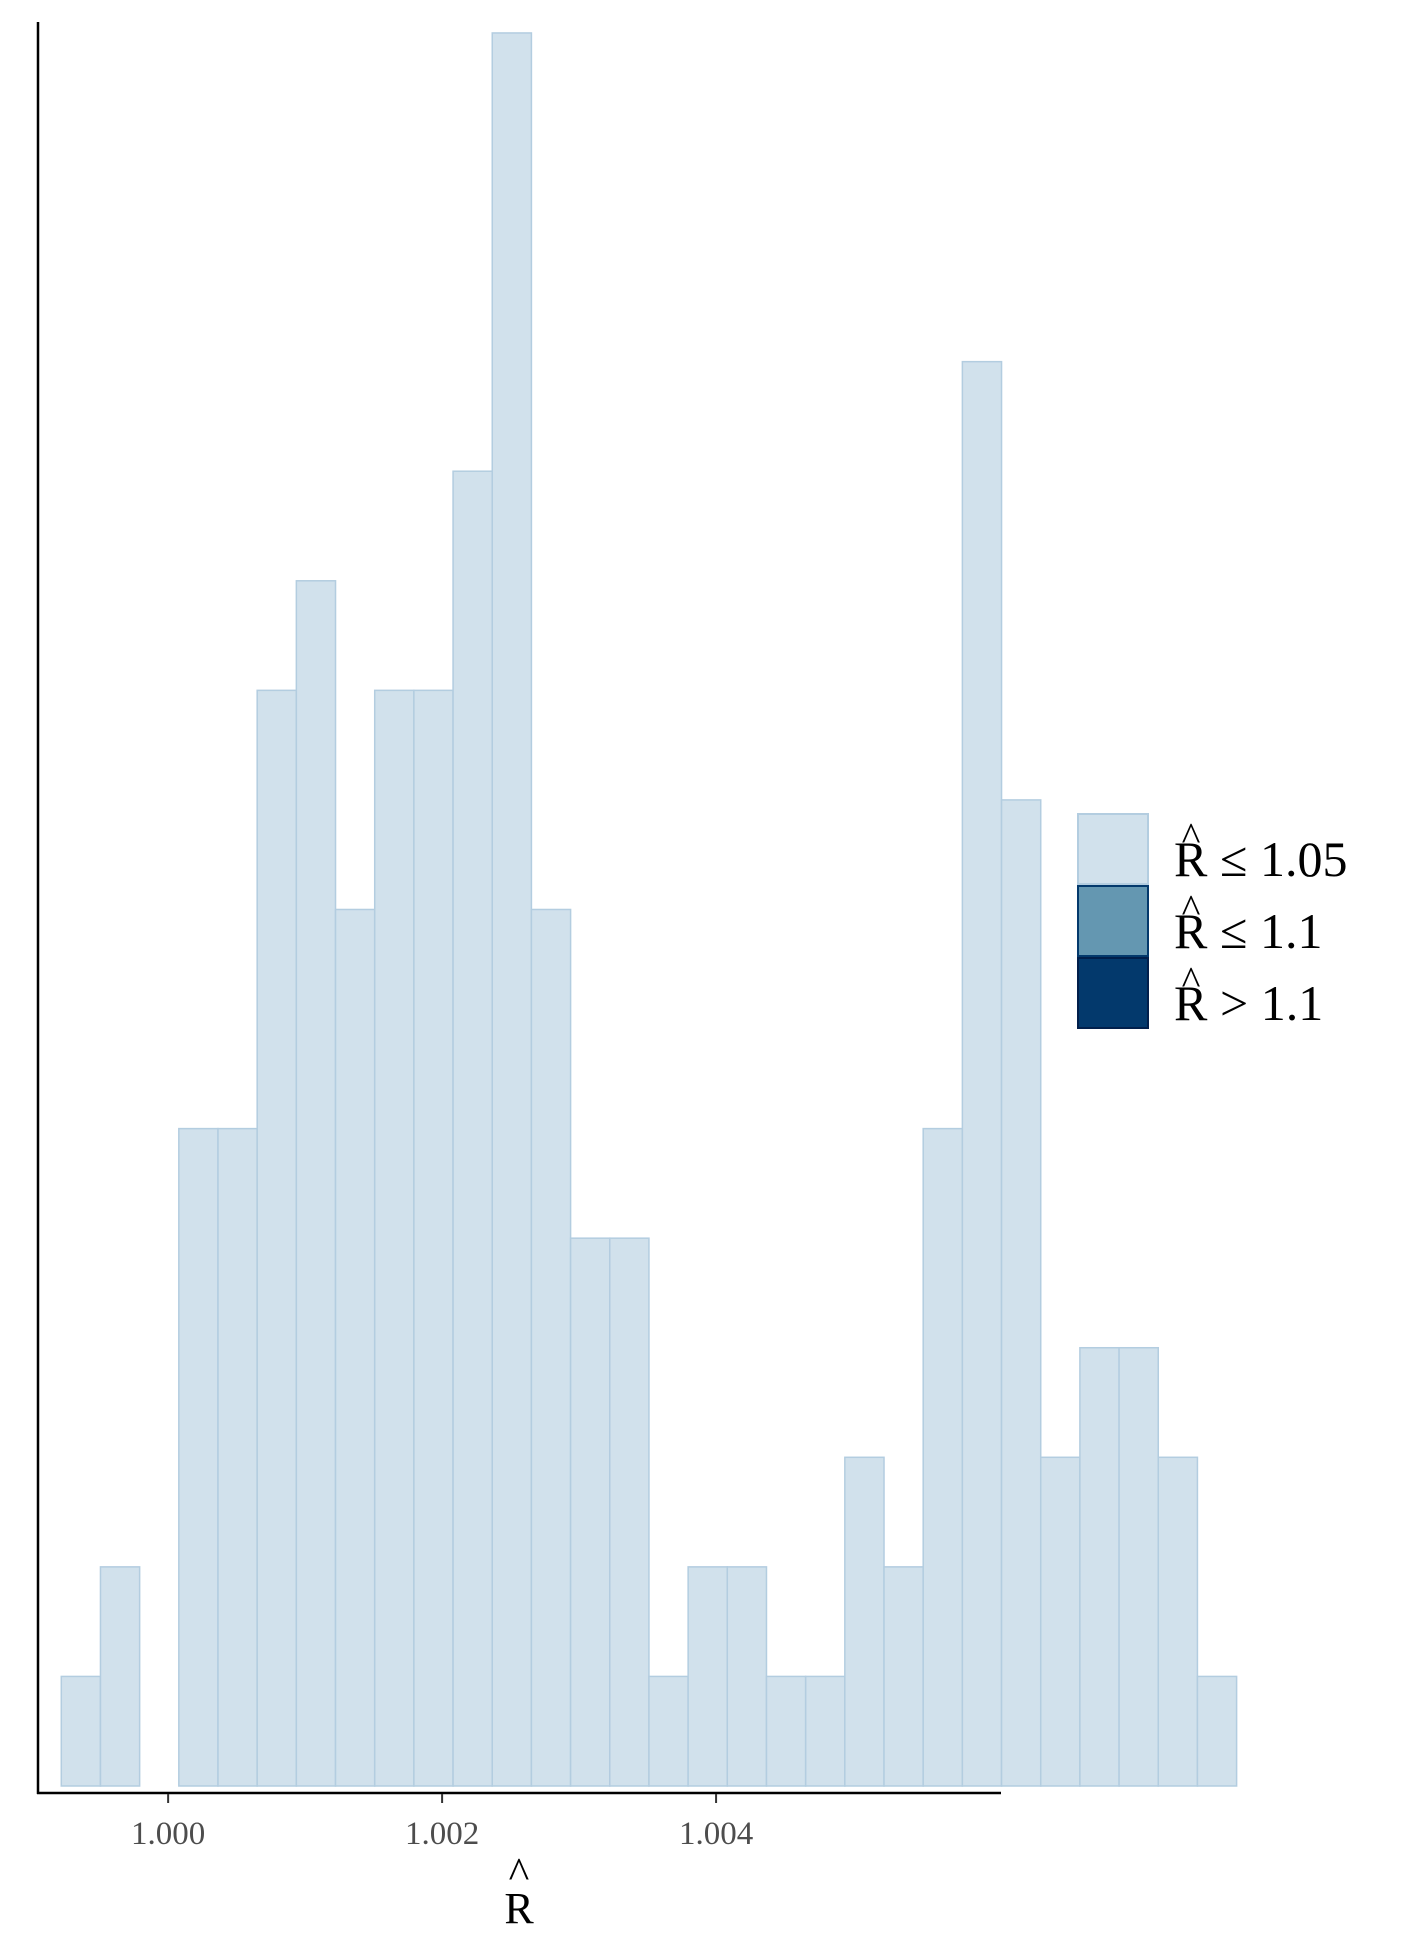  What do you see at coordinates (1271, 1003) in the screenshot?
I see `legend-label: > 1.1` at bounding box center [1271, 1003].